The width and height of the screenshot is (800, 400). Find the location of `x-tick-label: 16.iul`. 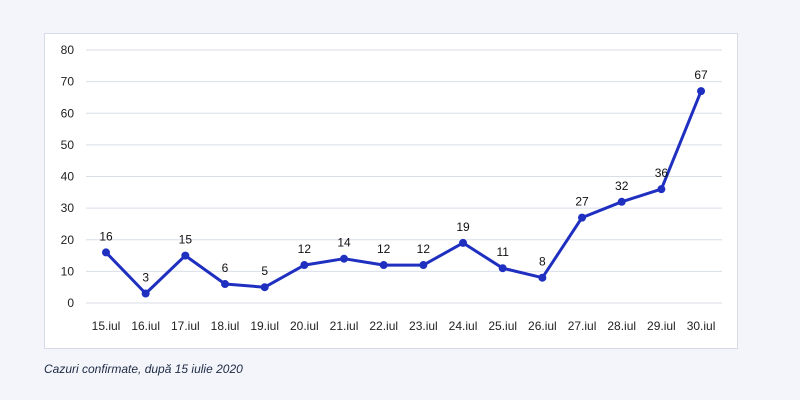

x-tick-label: 16.iul is located at coordinates (145, 326).